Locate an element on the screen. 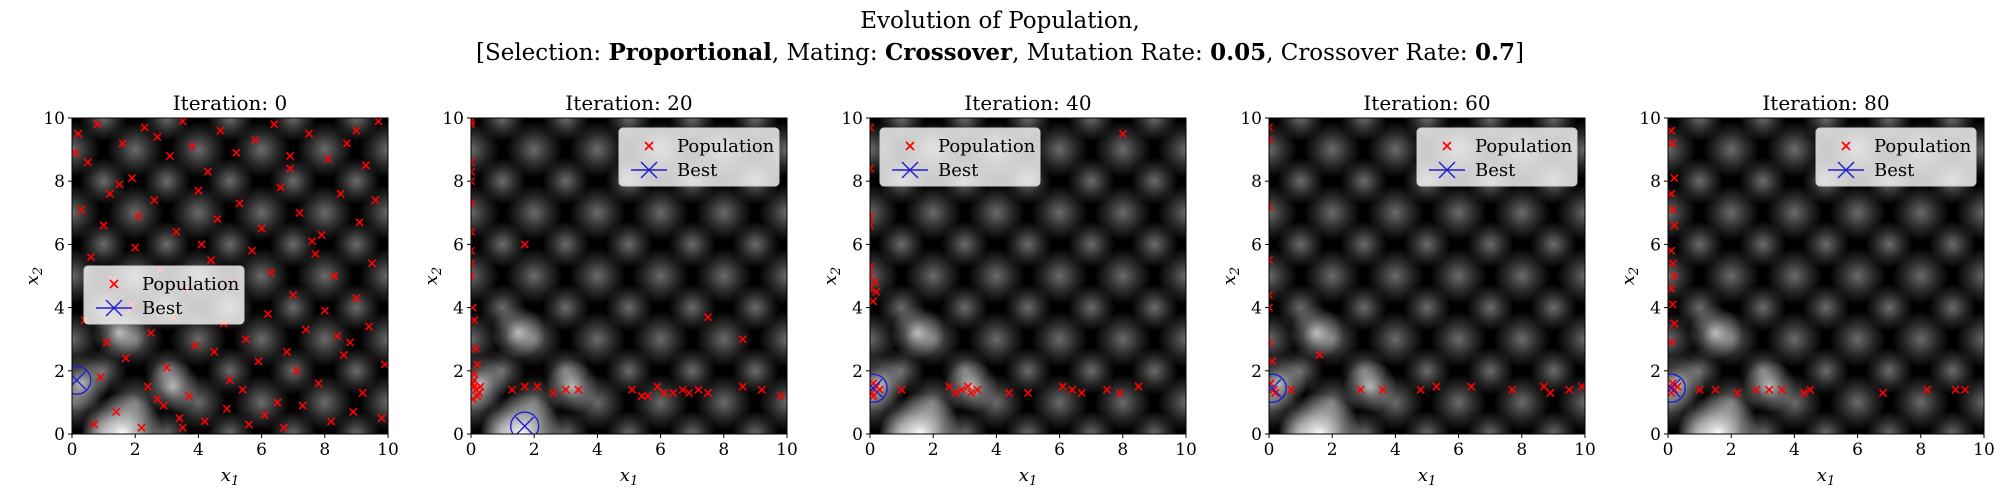 The image size is (2000, 500). x-tick-label: 2 is located at coordinates (1731, 450).